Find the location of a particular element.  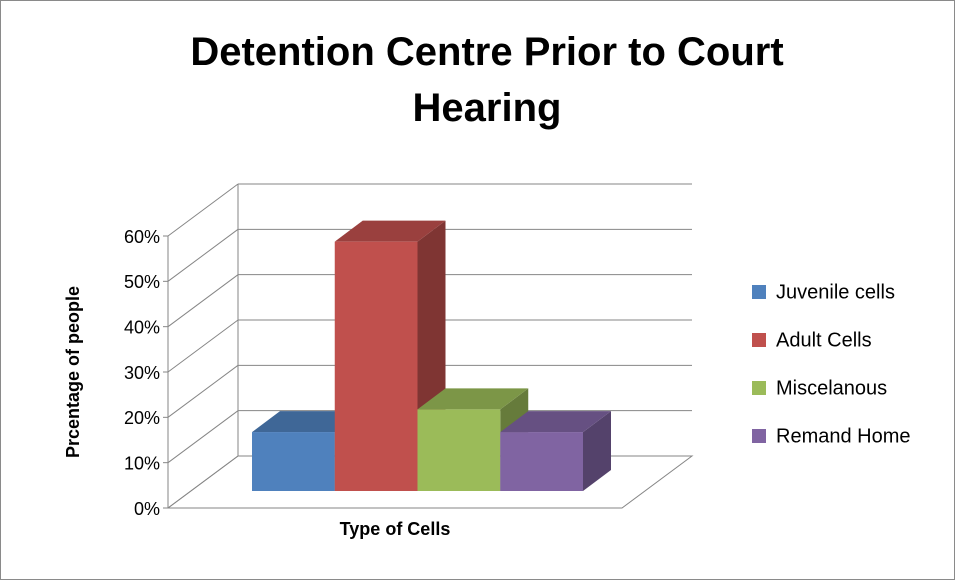

legend-label: Juvenile cells is located at coordinates (835, 292).